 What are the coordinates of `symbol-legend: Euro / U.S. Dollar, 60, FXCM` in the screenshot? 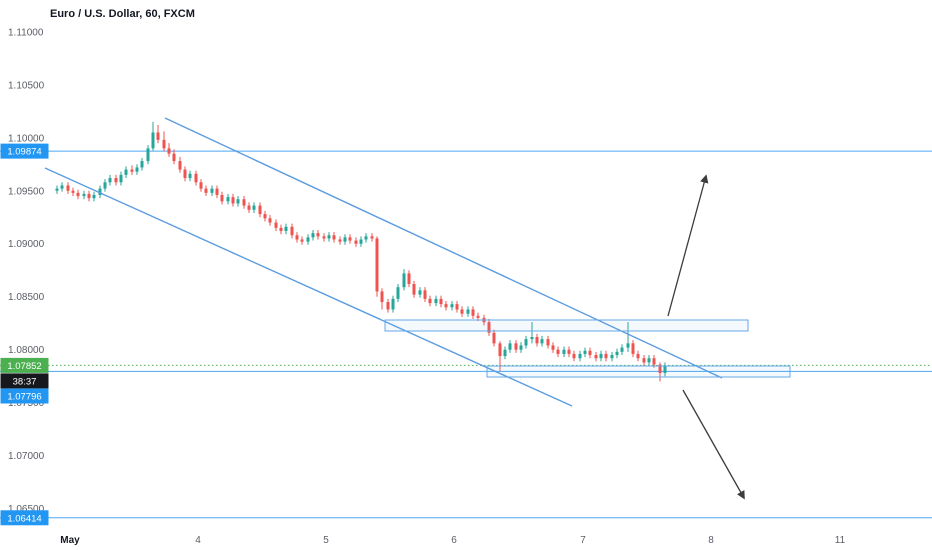 It's located at (122, 14).